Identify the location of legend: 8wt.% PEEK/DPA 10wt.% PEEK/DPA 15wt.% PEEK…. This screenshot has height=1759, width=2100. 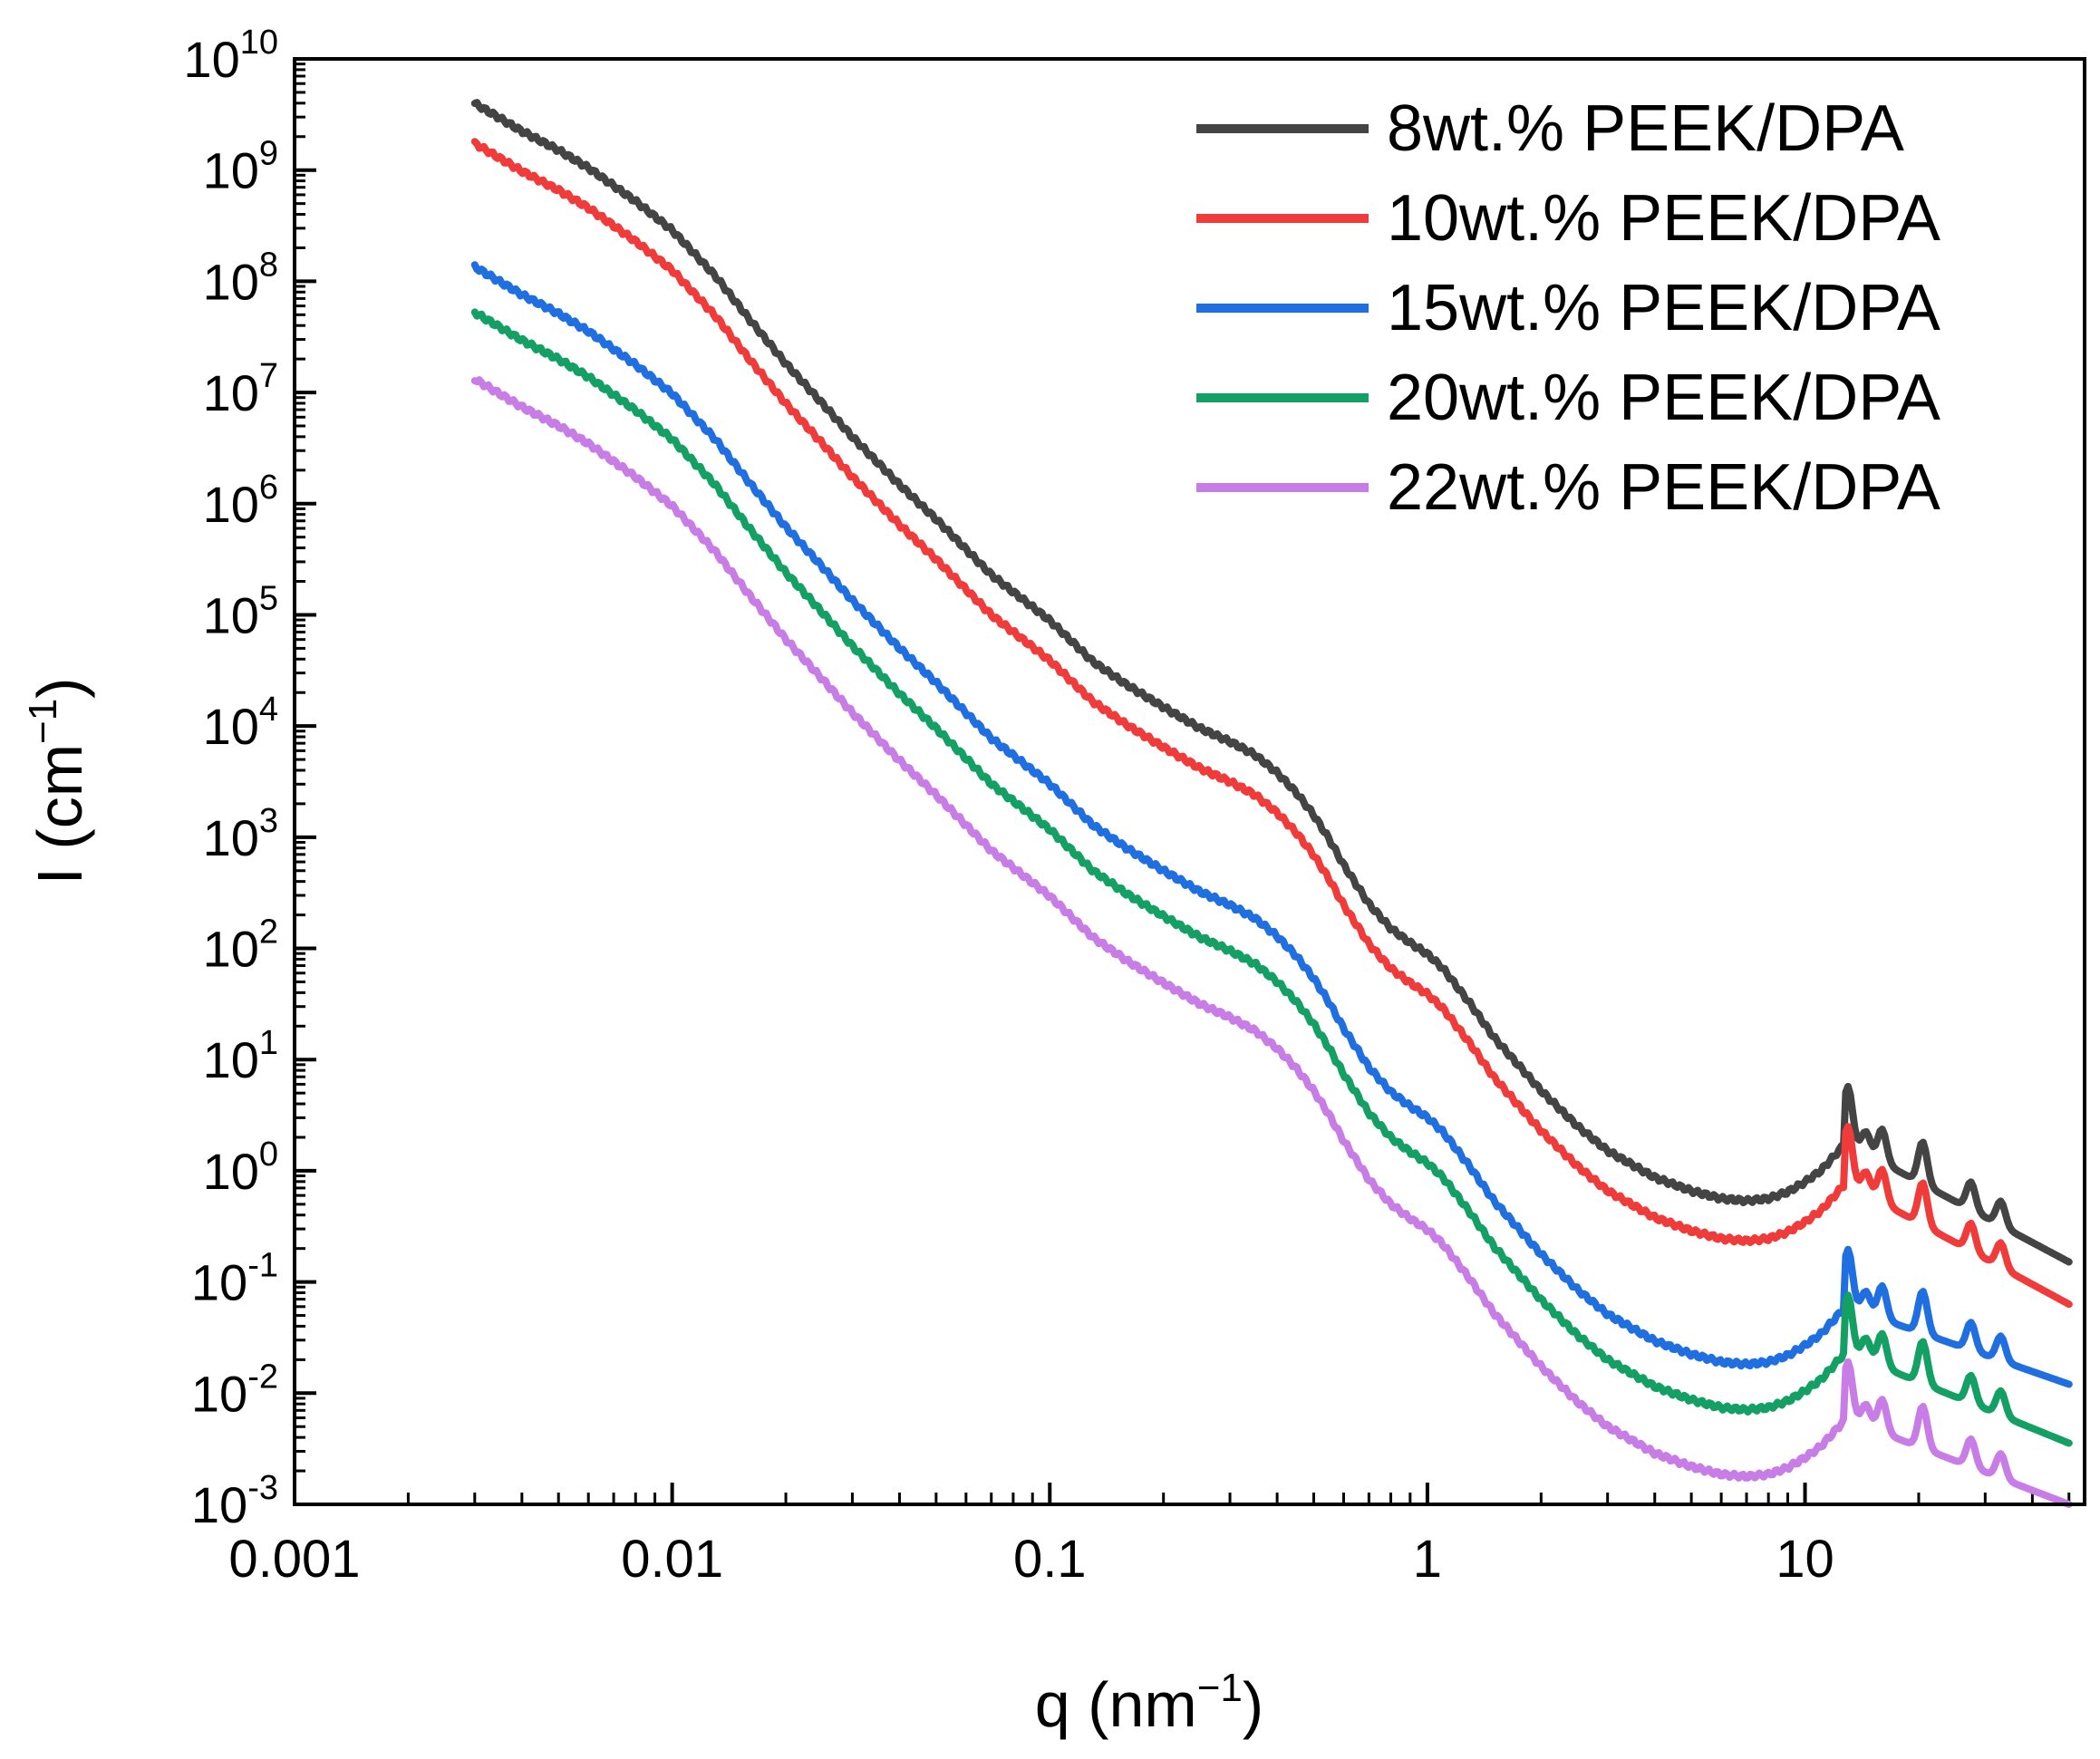
(1568, 308).